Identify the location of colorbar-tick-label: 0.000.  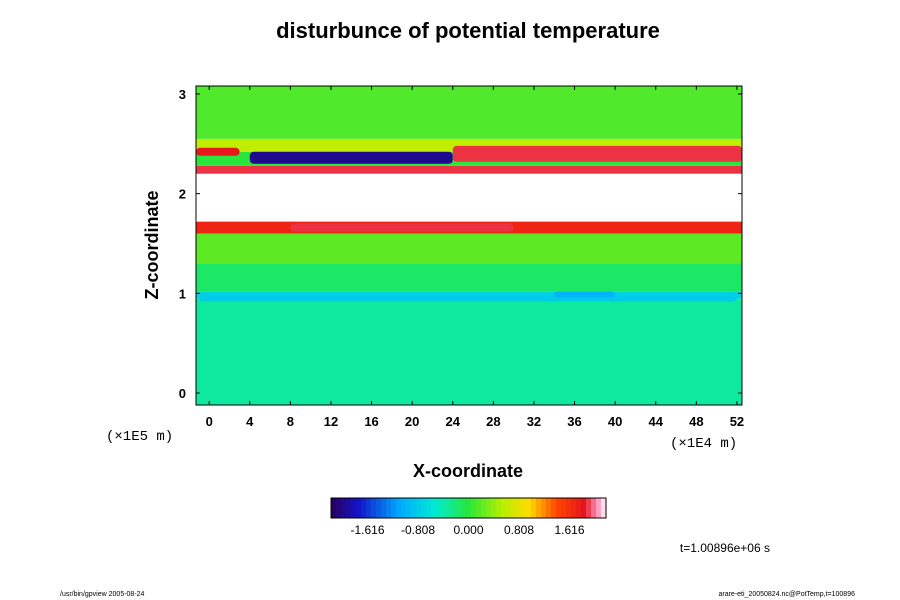
(468, 530).